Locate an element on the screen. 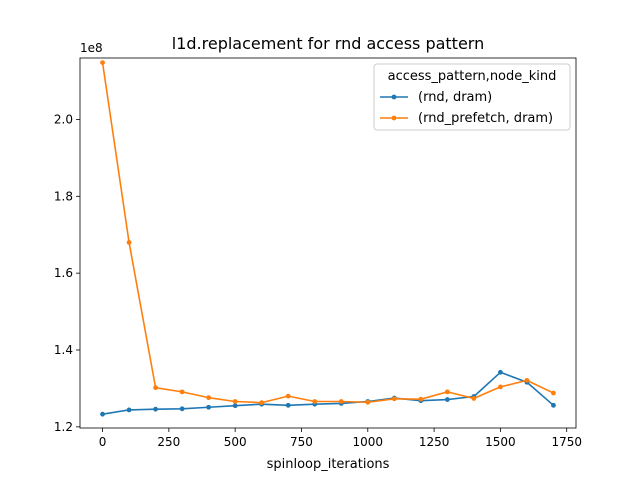 The image size is (640, 480). x-axis-label: spinloop_iterations is located at coordinates (328, 464).